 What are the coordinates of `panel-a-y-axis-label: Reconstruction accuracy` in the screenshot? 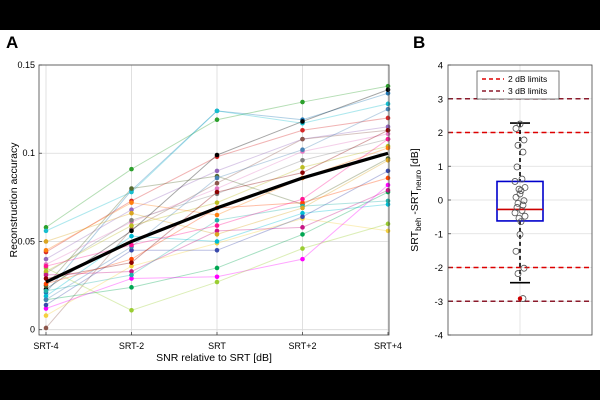 It's located at (14, 200).